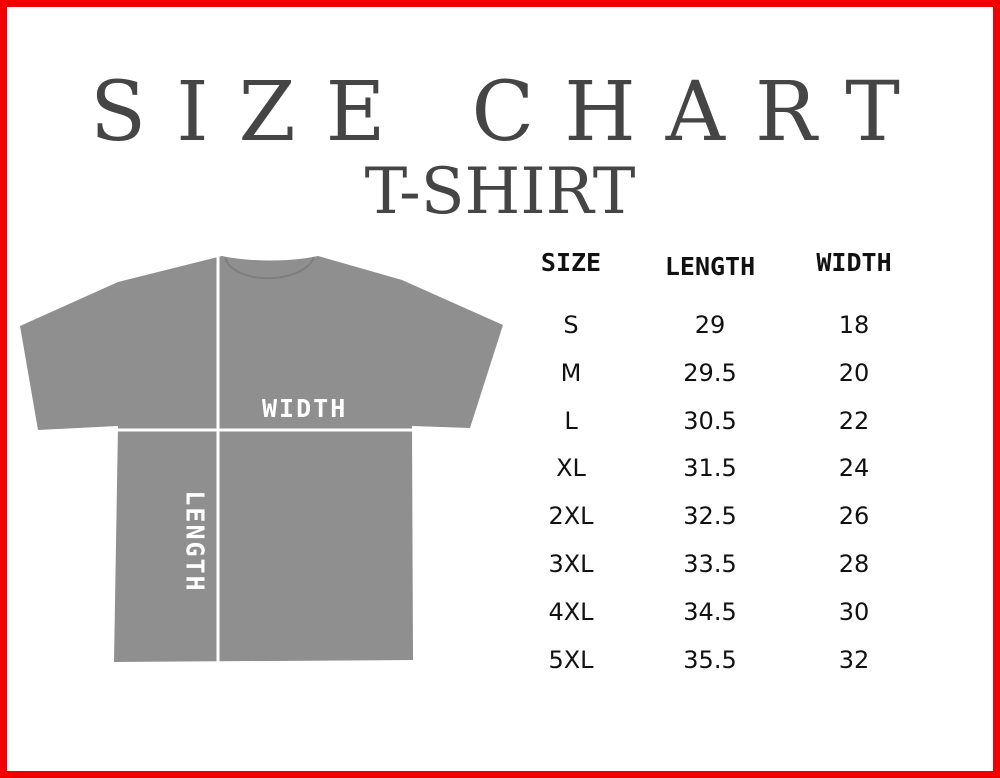  Describe the element at coordinates (710, 659) in the screenshot. I see `length-cell: 35.5` at that location.